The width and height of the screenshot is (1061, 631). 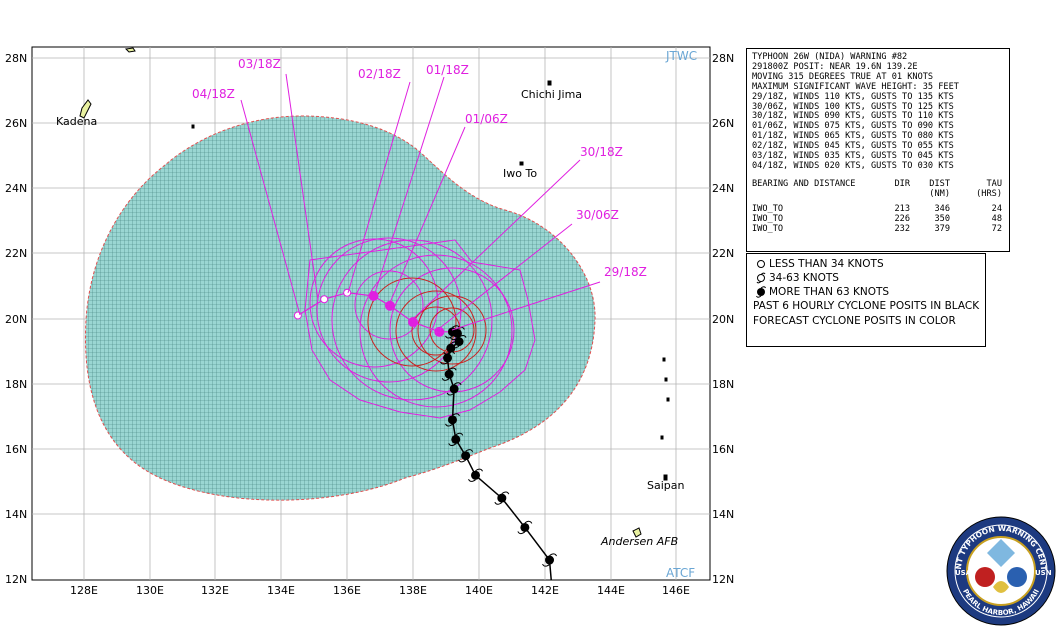 I want to click on legend-less34-label: LESS THAN 34 KNOTS, so click(x=826, y=264).